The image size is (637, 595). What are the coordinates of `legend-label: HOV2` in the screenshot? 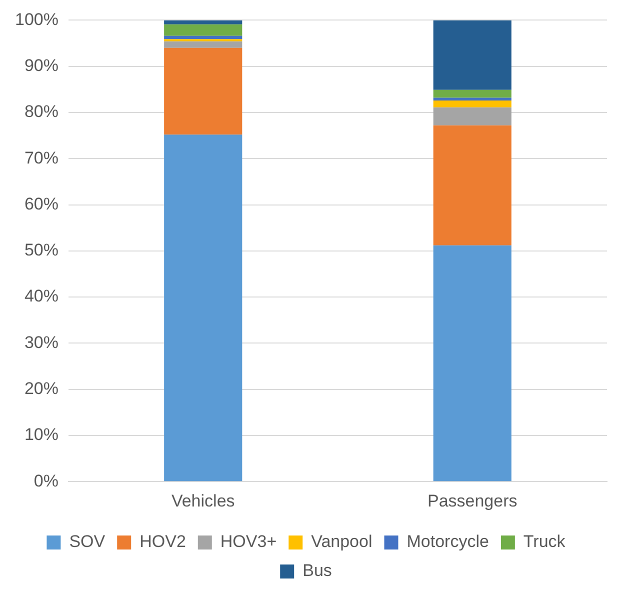 It's located at (163, 542).